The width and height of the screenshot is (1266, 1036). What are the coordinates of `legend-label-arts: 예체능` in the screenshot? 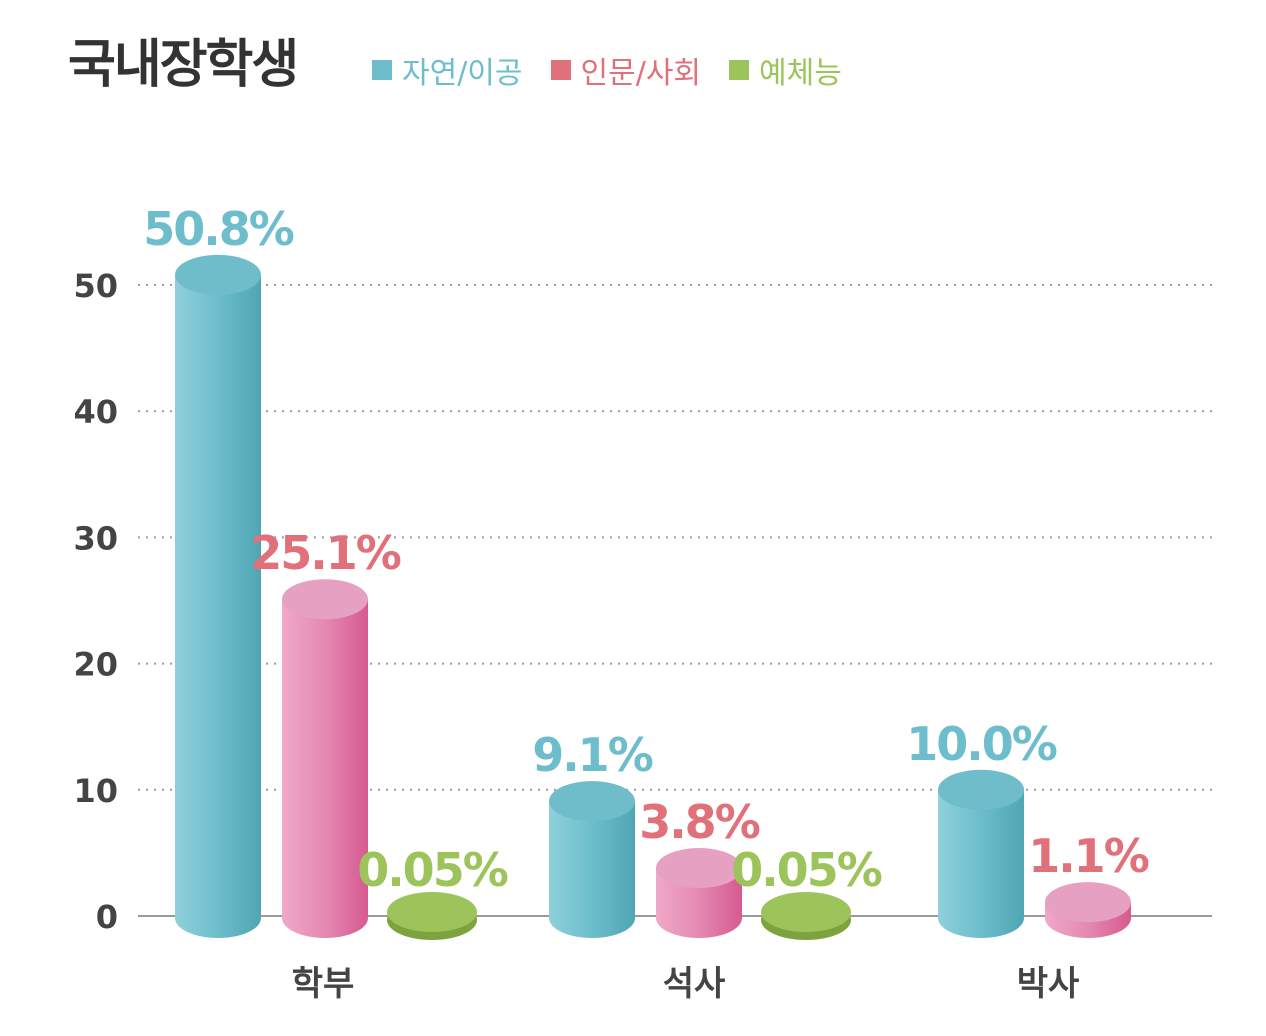 It's located at (800, 73).